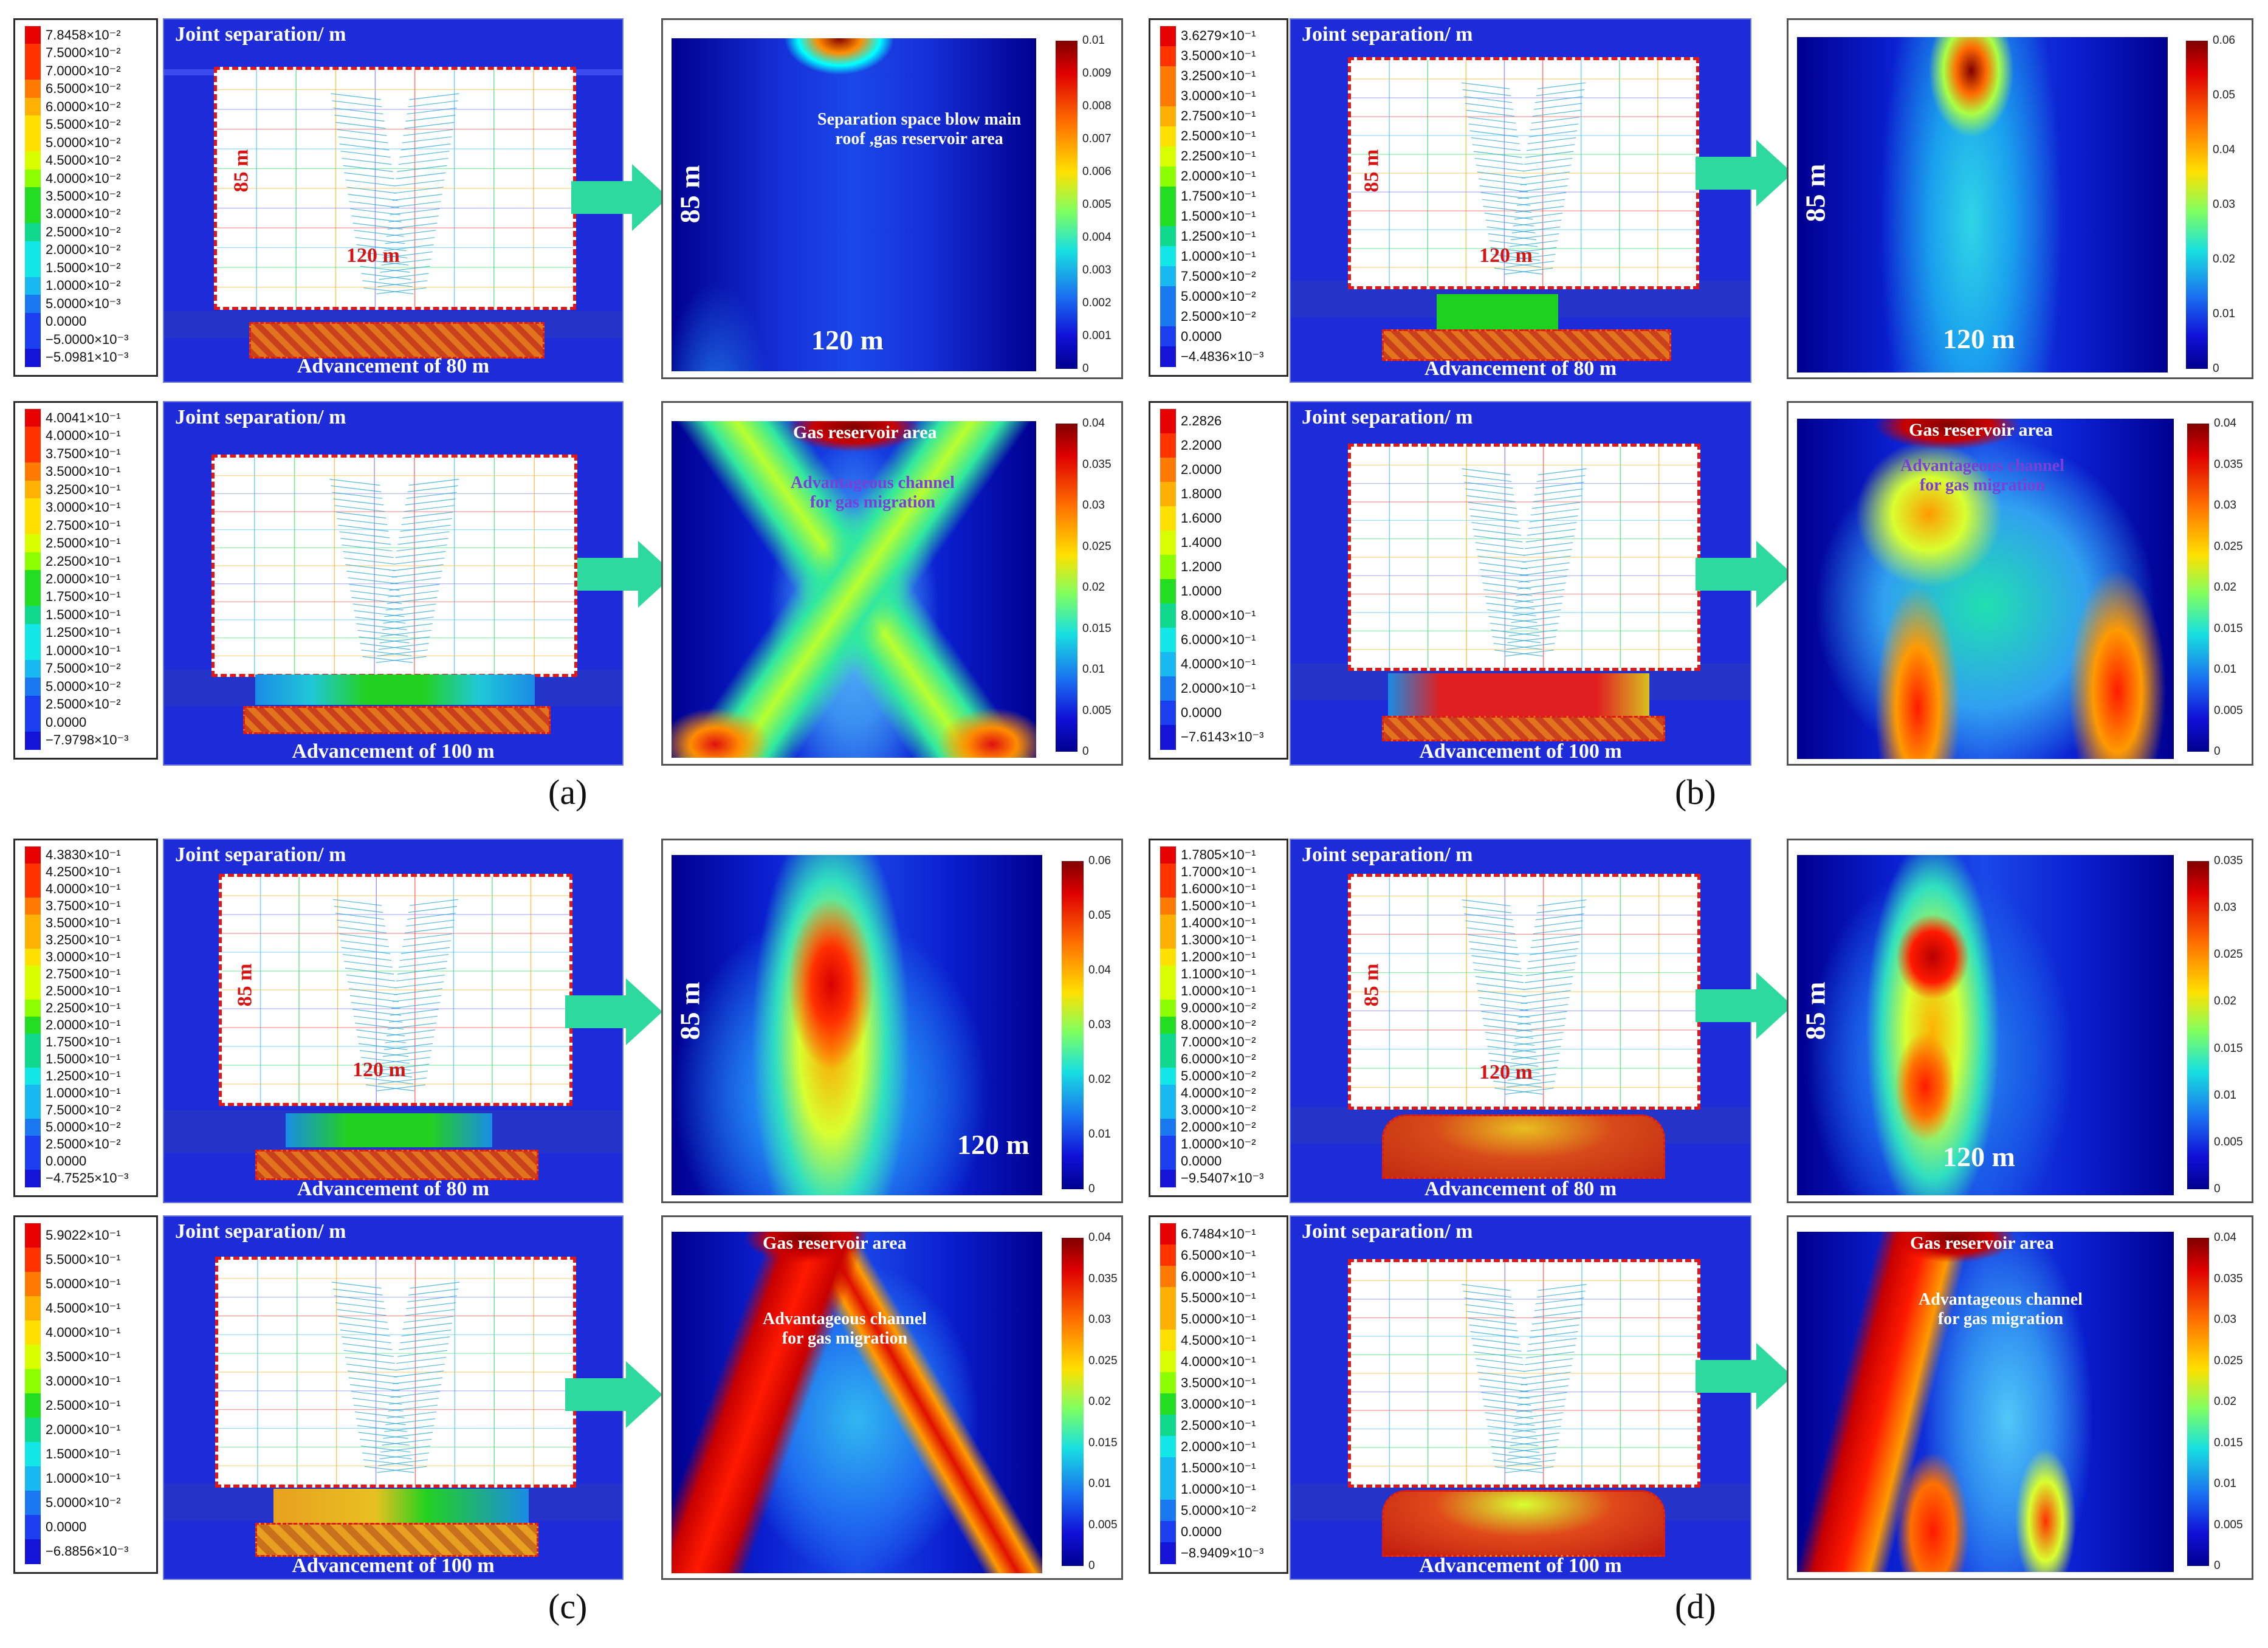 The height and width of the screenshot is (1648, 2268). I want to click on legend-value: 4.5000×10⁻¹, so click(84, 1308).